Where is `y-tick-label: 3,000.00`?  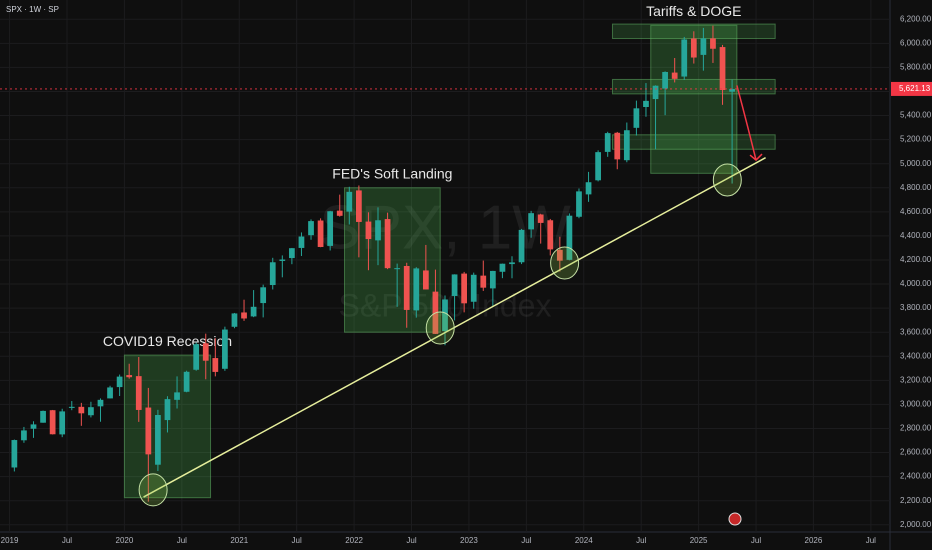
y-tick-label: 3,000.00 is located at coordinates (916, 404).